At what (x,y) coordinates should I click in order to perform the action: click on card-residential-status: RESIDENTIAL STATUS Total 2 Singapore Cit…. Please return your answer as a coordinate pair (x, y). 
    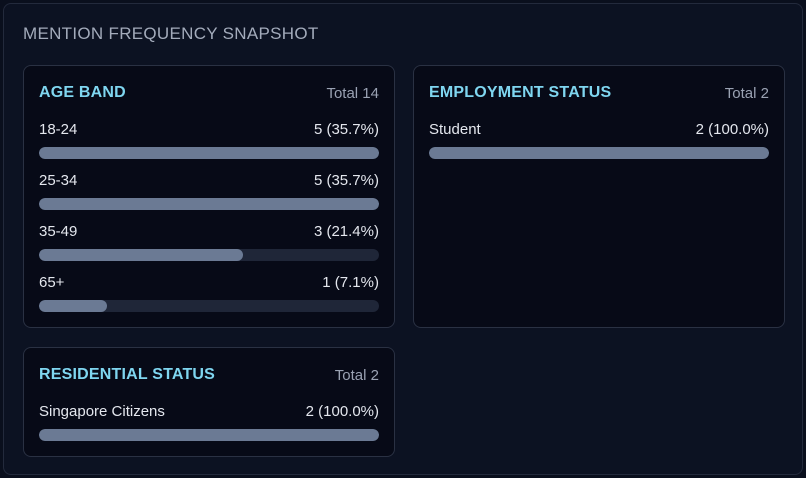
    Looking at the image, I should click on (209, 402).